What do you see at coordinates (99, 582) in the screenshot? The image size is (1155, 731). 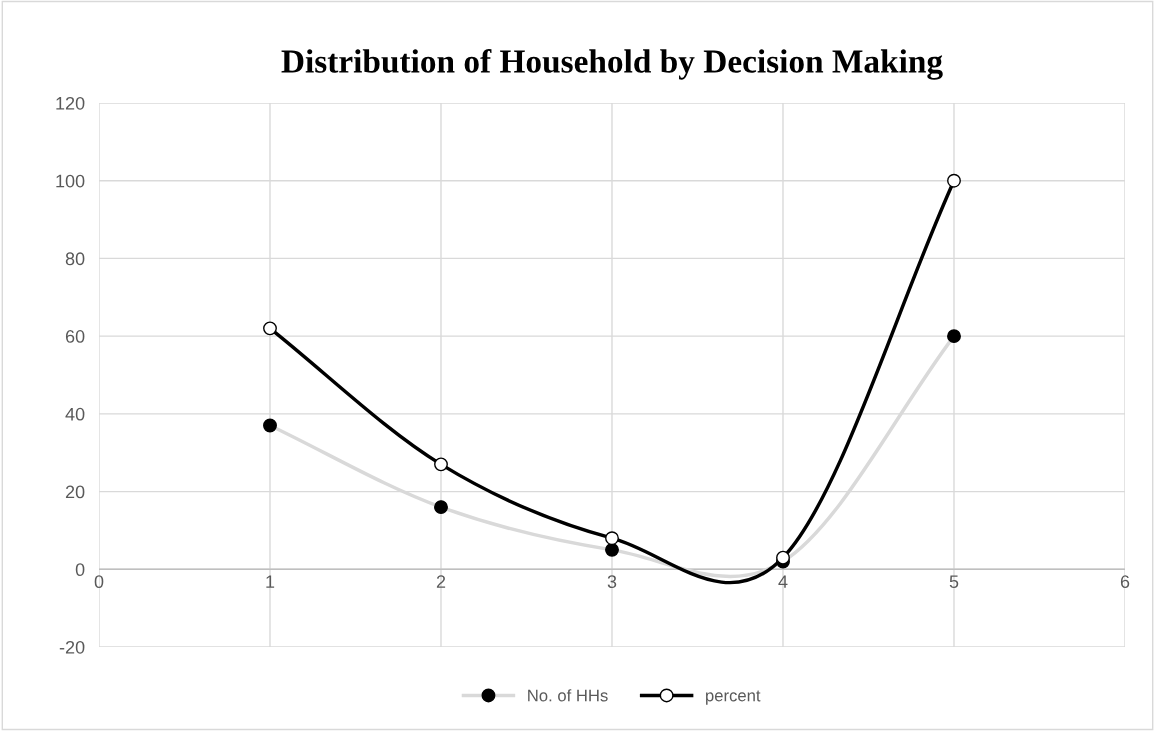 I see `x-tick-label: 0` at bounding box center [99, 582].